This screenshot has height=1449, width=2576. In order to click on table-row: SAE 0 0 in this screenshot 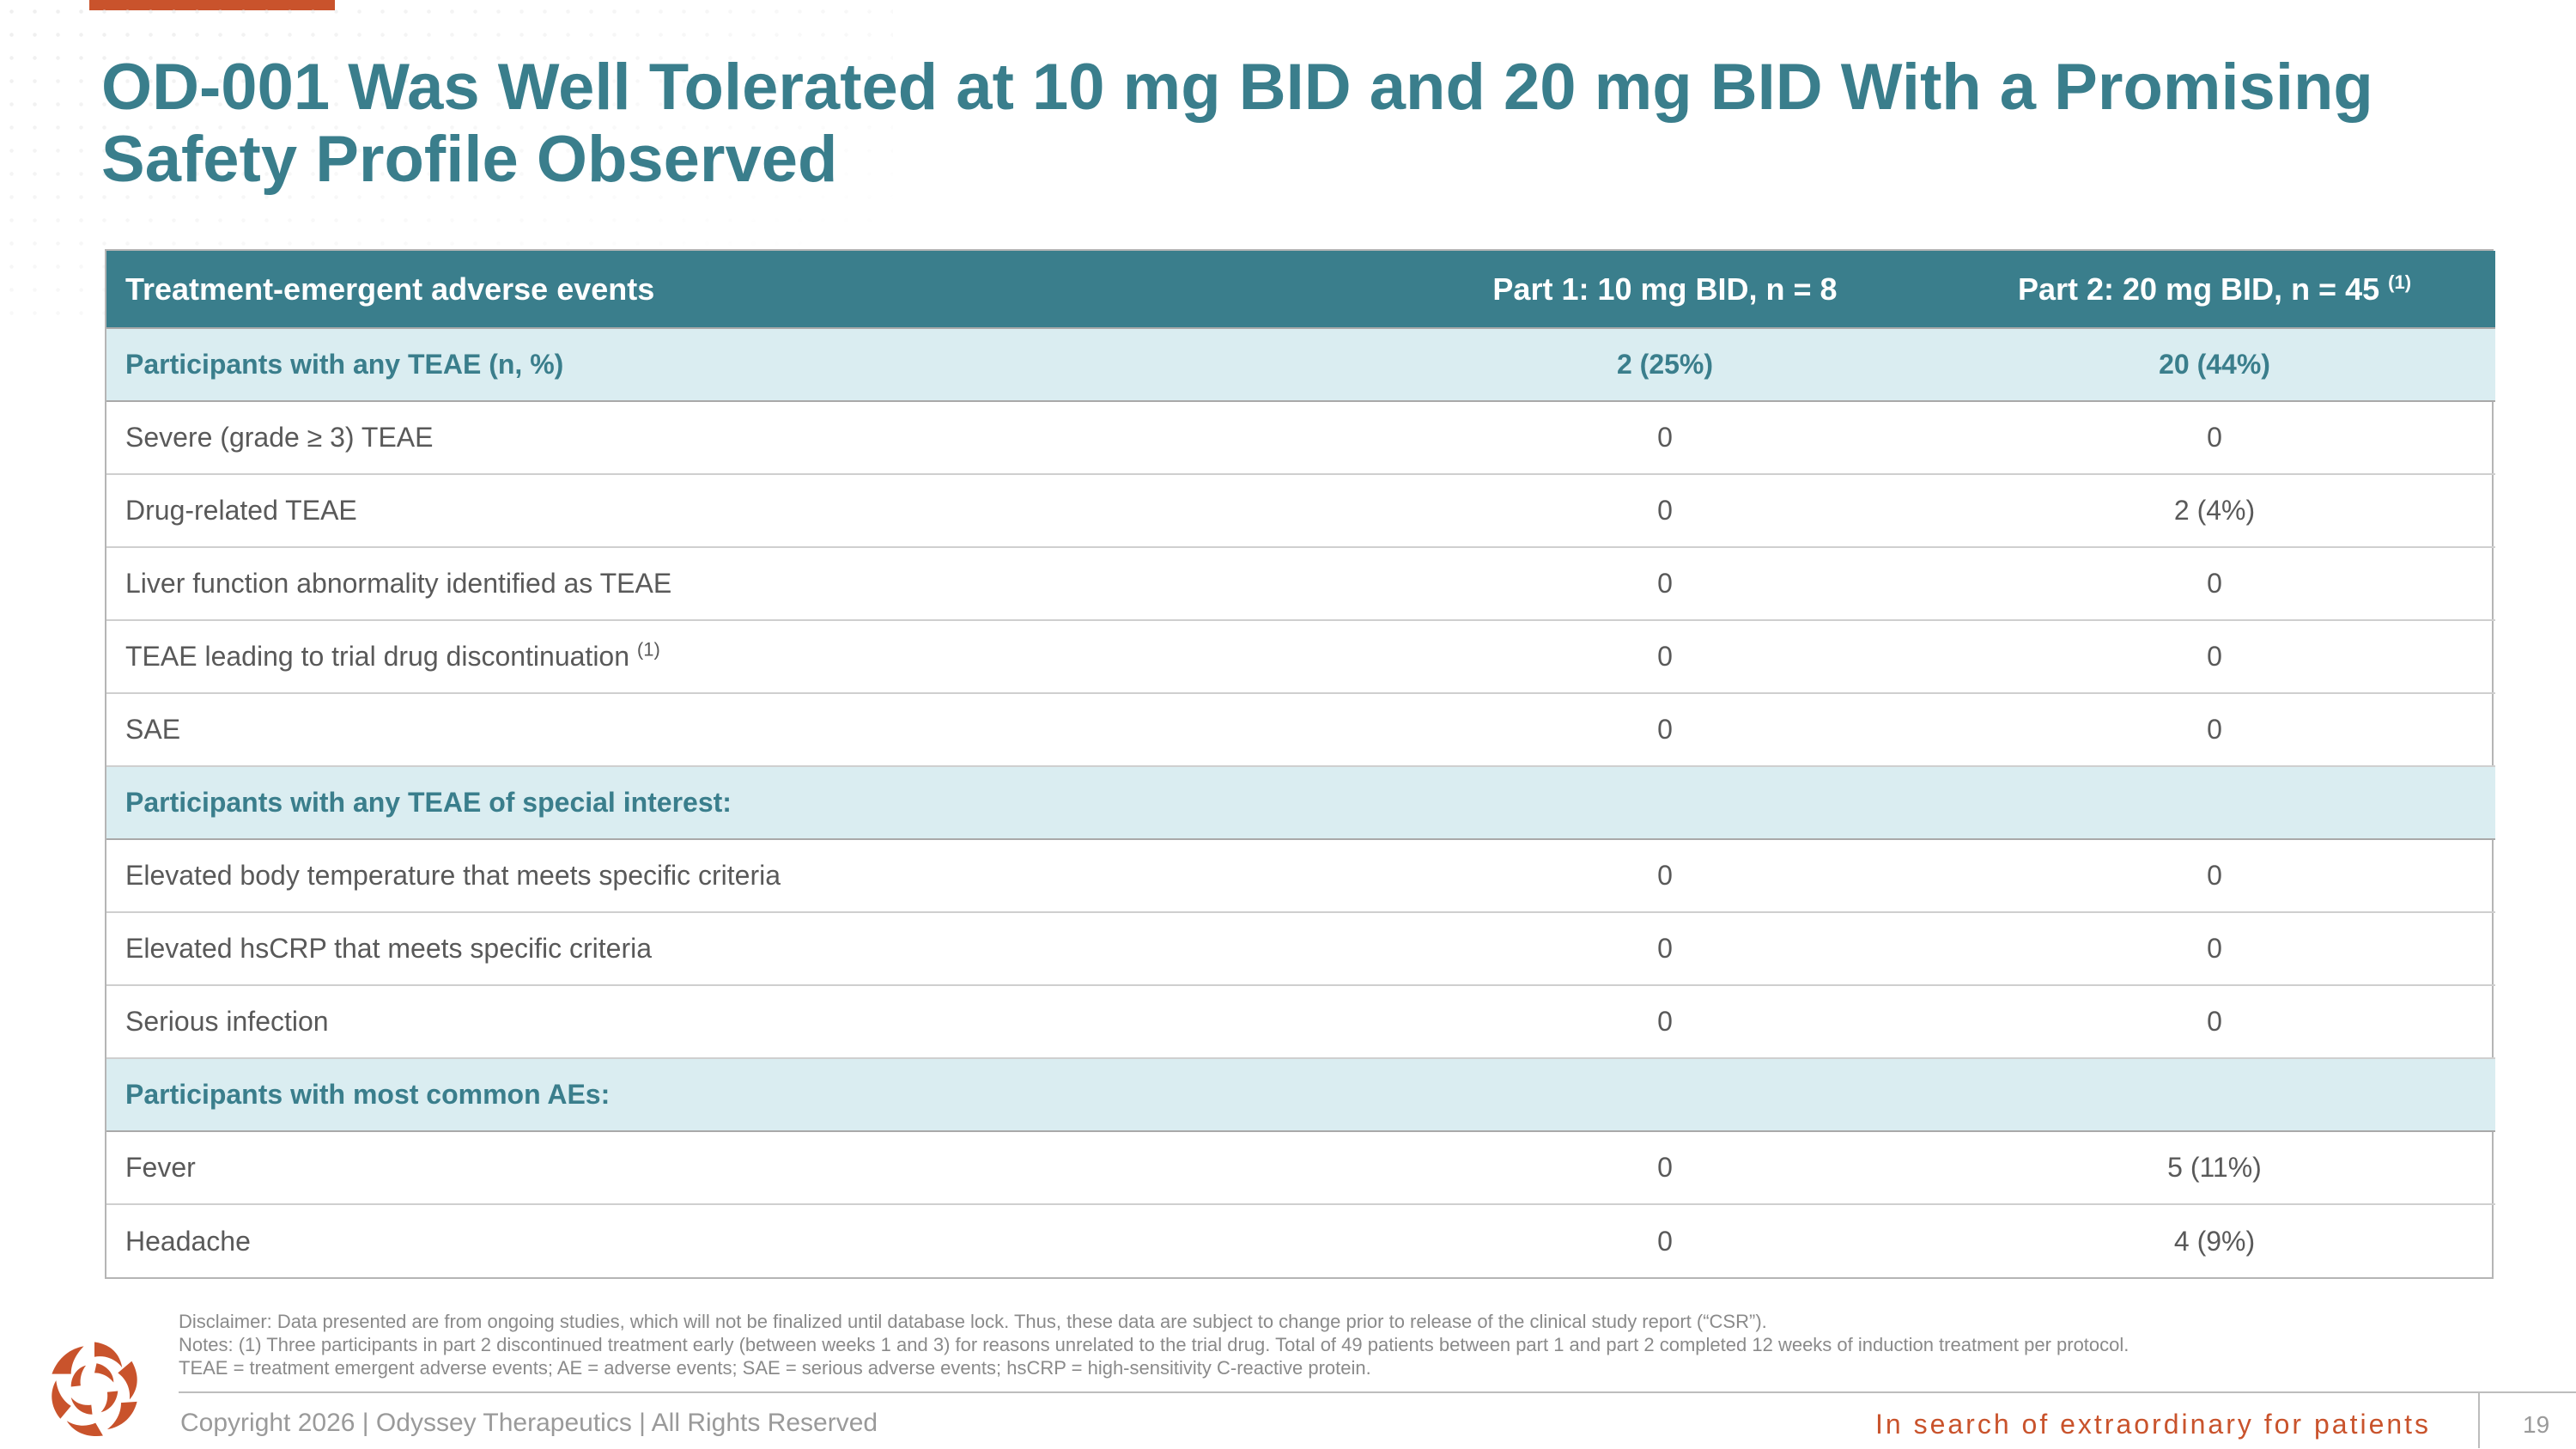, I will do `click(1301, 730)`.